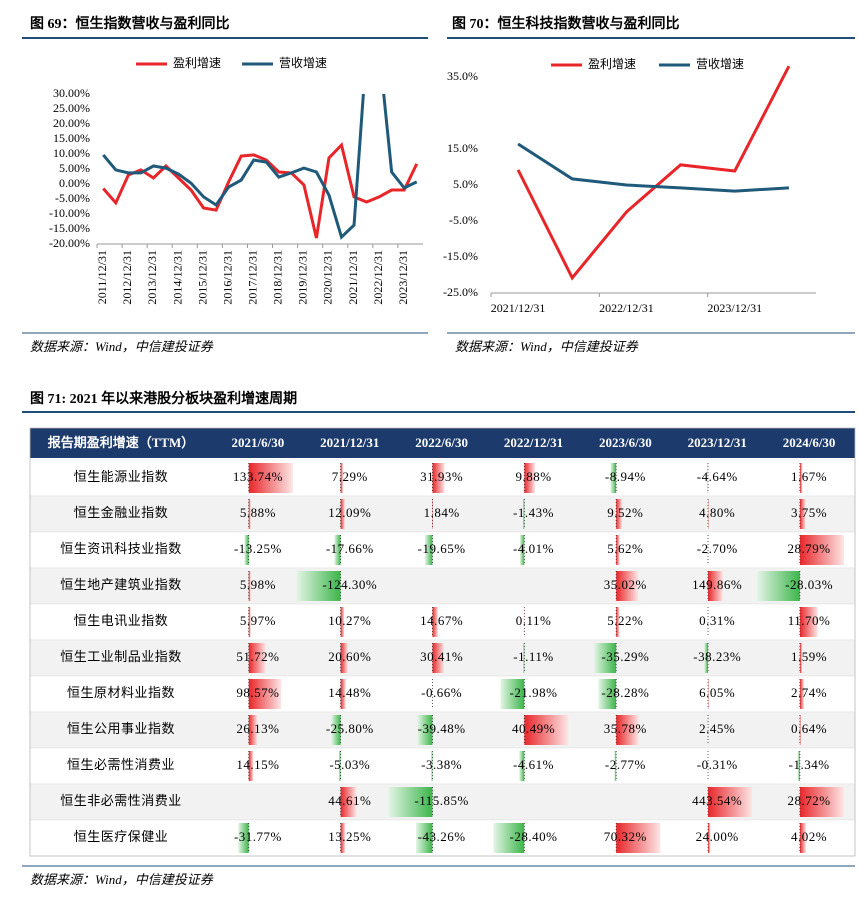 This screenshot has width=859, height=899. Describe the element at coordinates (121, 620) in the screenshot. I see `row-label: 恒生电讯业指数` at that location.